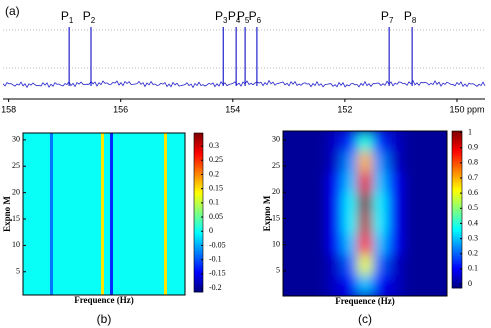 The height and width of the screenshot is (328, 491). Describe the element at coordinates (473, 177) in the screenshot. I see `colorbar-tick-label: 0.7` at that location.